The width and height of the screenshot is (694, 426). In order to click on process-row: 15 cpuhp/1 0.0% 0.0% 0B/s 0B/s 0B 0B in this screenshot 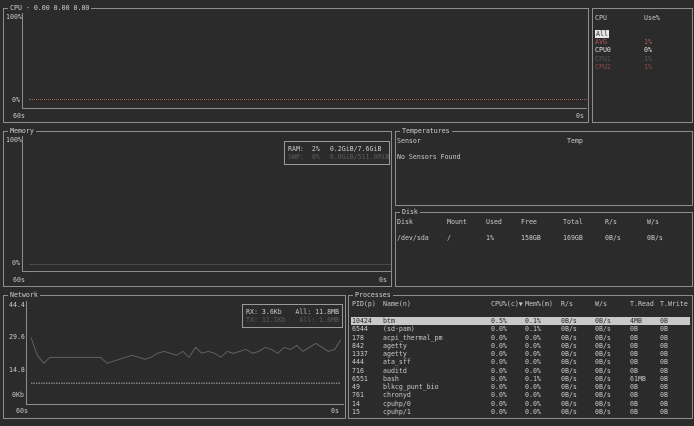, I will do `click(520, 412)`.